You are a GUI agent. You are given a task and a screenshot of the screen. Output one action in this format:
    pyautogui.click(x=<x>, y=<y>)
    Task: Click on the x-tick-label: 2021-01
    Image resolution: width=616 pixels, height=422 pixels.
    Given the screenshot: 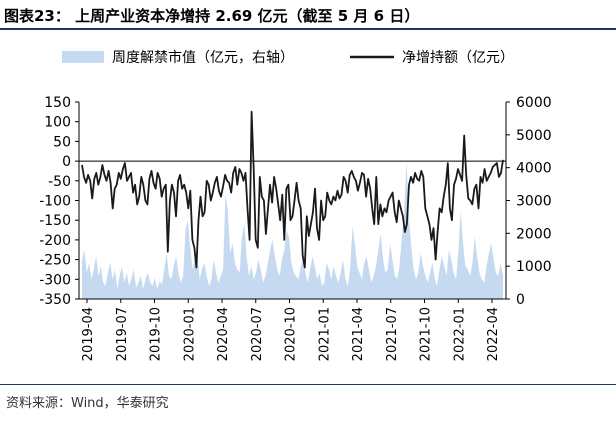 What is the action you would take?
    pyautogui.click(x=324, y=334)
    